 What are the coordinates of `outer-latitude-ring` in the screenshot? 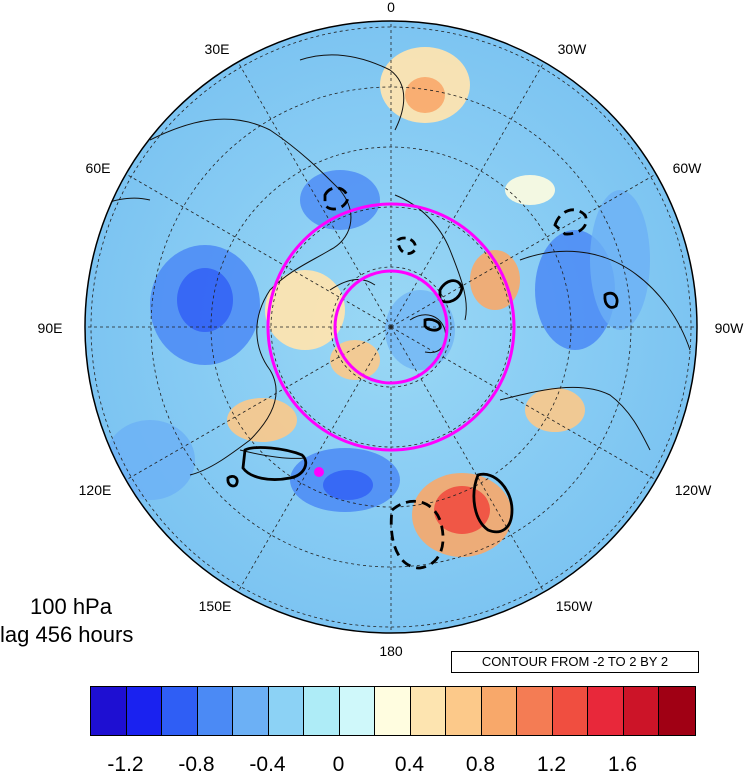 It's located at (391, 327).